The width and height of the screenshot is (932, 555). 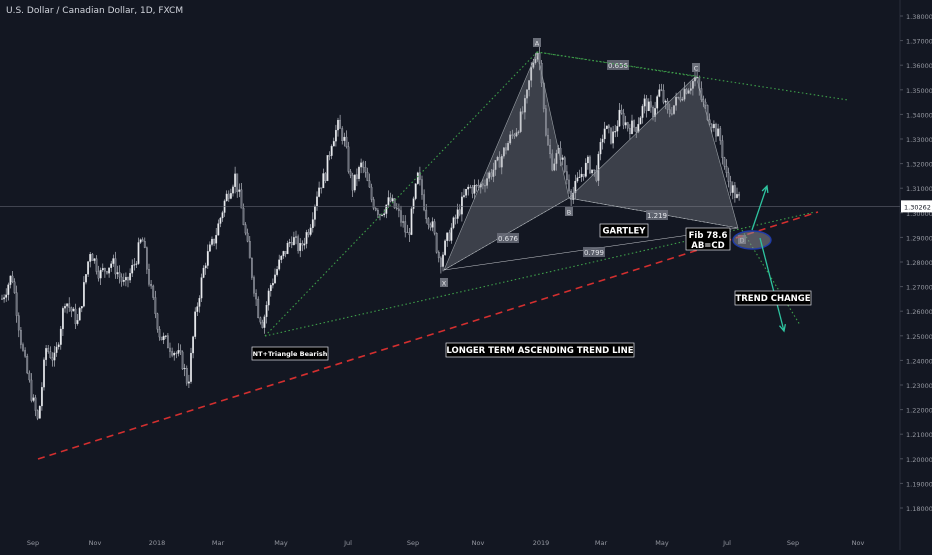 I want to click on y-tick-label: 1.24000, so click(x=919, y=361).